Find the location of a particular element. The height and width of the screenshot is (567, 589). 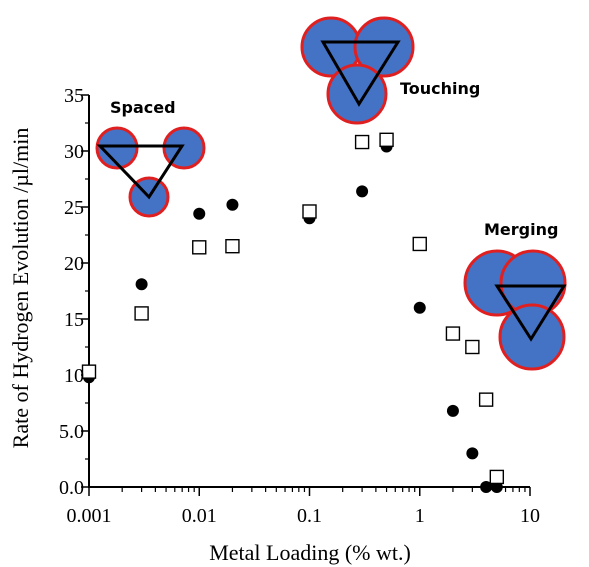

x-tick-label: 1 is located at coordinates (420, 516).